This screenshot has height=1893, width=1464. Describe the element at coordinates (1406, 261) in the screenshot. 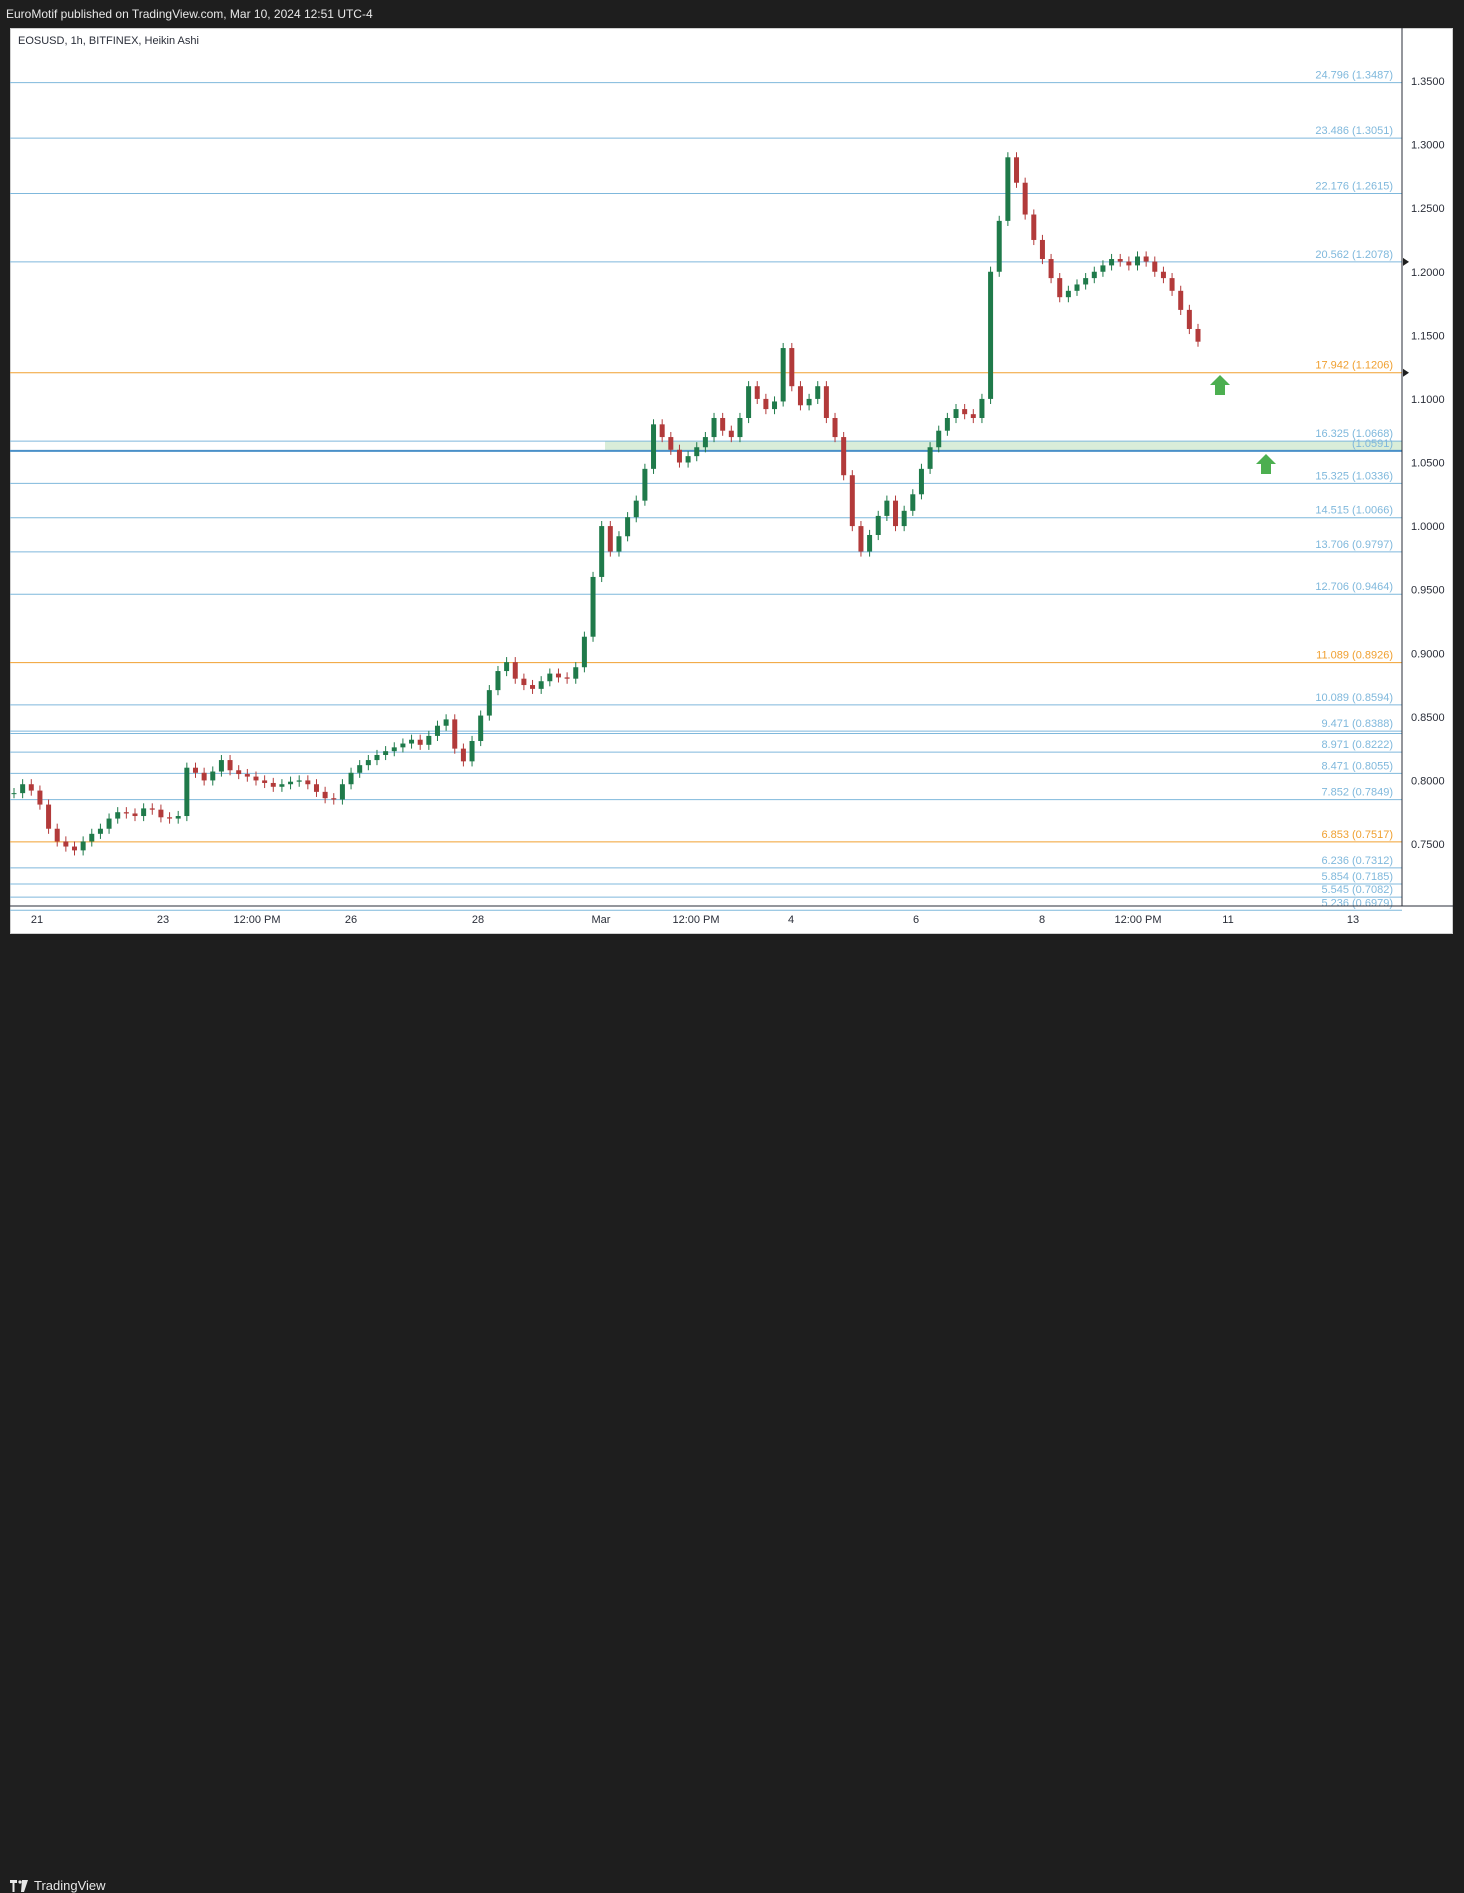

I see `price-marker-icon` at that location.